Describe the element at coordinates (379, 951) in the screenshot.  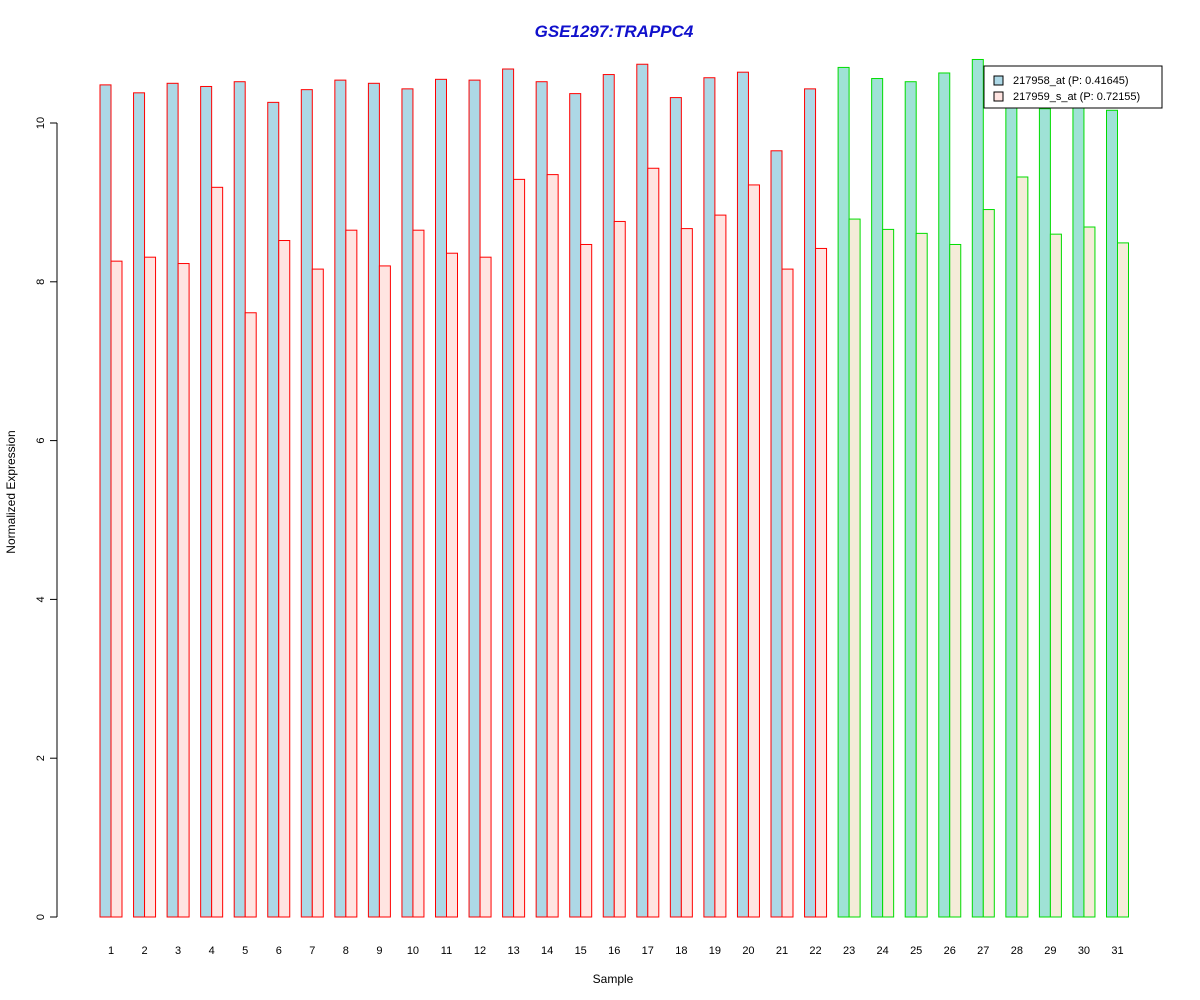
I see `x-tick-label: 9` at that location.